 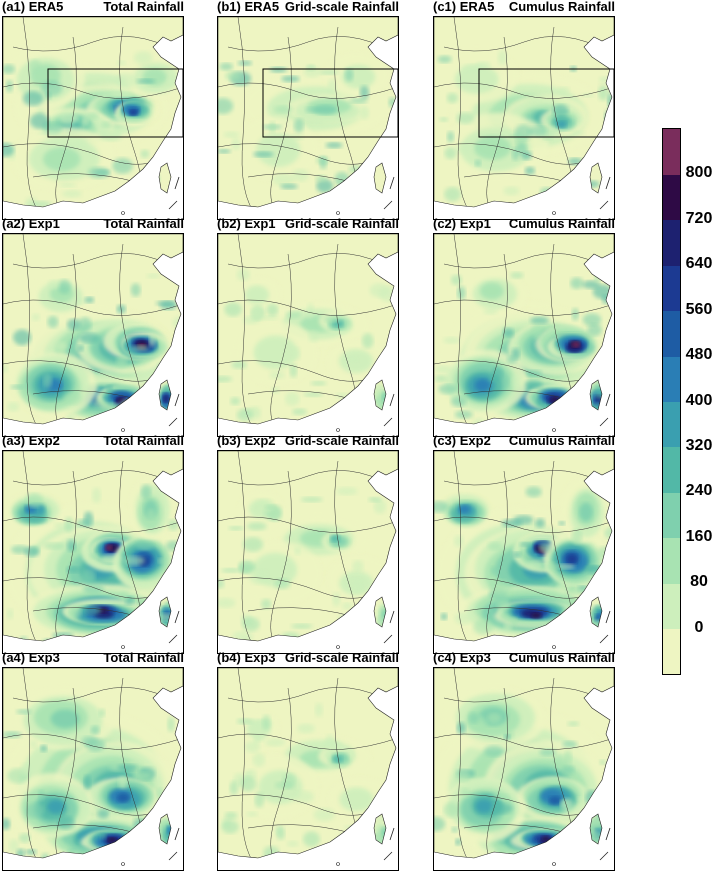 I want to click on panel-variable-title: Grid-scale Rainfall, so click(x=341, y=223).